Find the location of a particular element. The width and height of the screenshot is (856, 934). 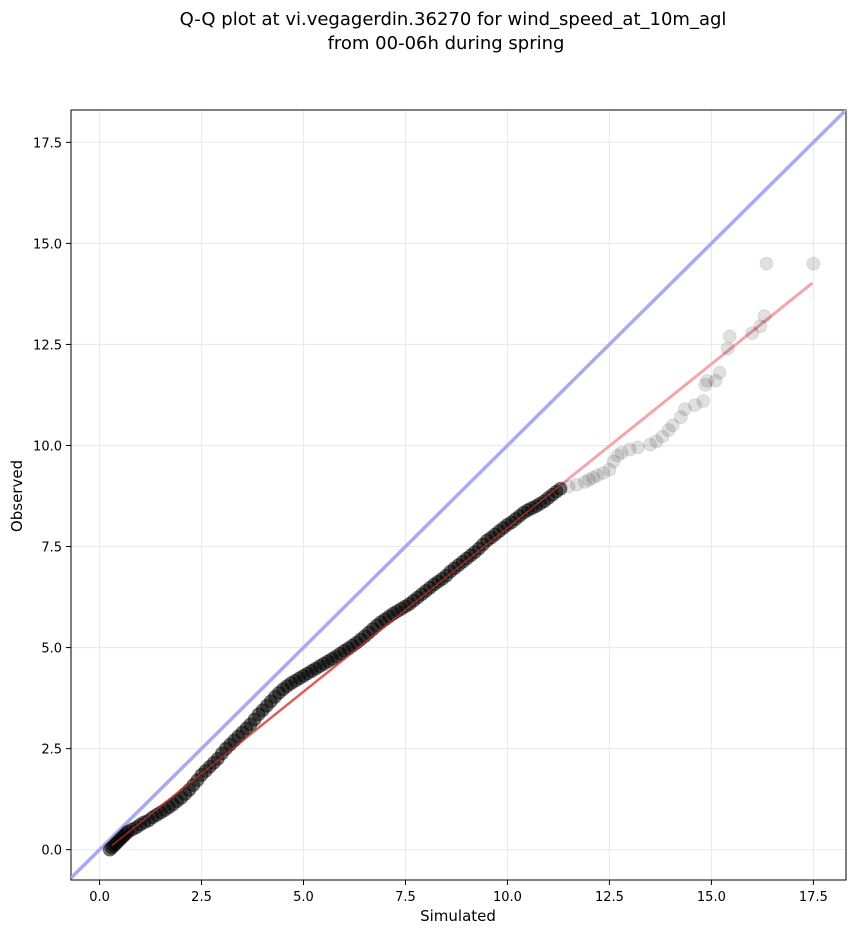

x-tick-label: 5.0 is located at coordinates (303, 897).